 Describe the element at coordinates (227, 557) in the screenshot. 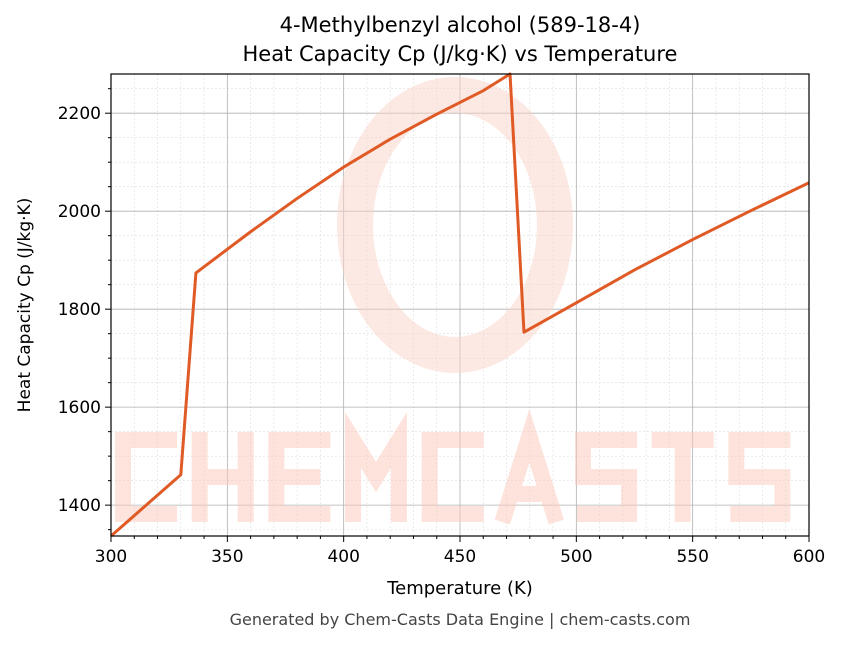

I see `x-tick-label: 350` at that location.